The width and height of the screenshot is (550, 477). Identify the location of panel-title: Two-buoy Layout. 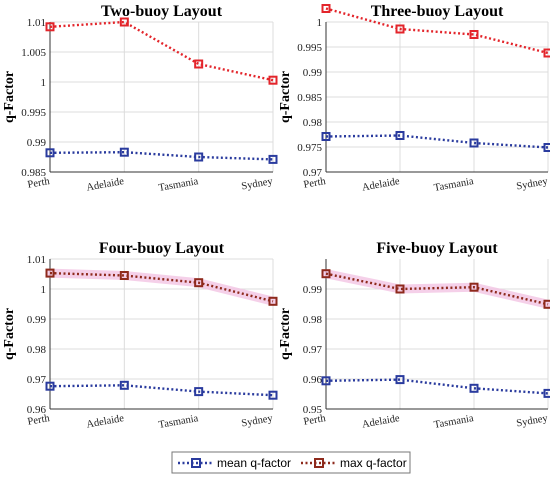
(162, 11).